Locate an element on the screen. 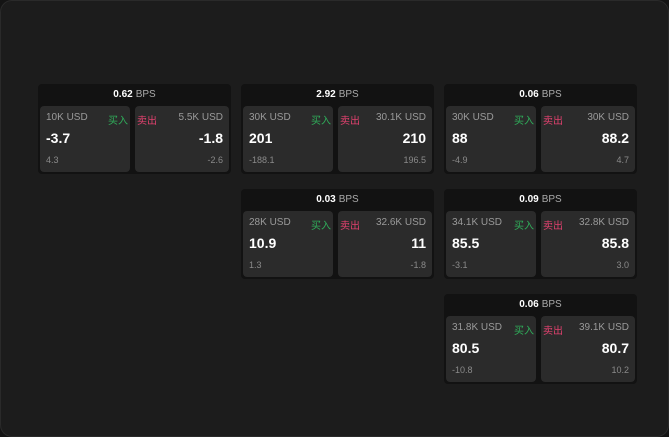 This screenshot has height=437, width=669. buy-quantity: 10K USD is located at coordinates (67, 117).